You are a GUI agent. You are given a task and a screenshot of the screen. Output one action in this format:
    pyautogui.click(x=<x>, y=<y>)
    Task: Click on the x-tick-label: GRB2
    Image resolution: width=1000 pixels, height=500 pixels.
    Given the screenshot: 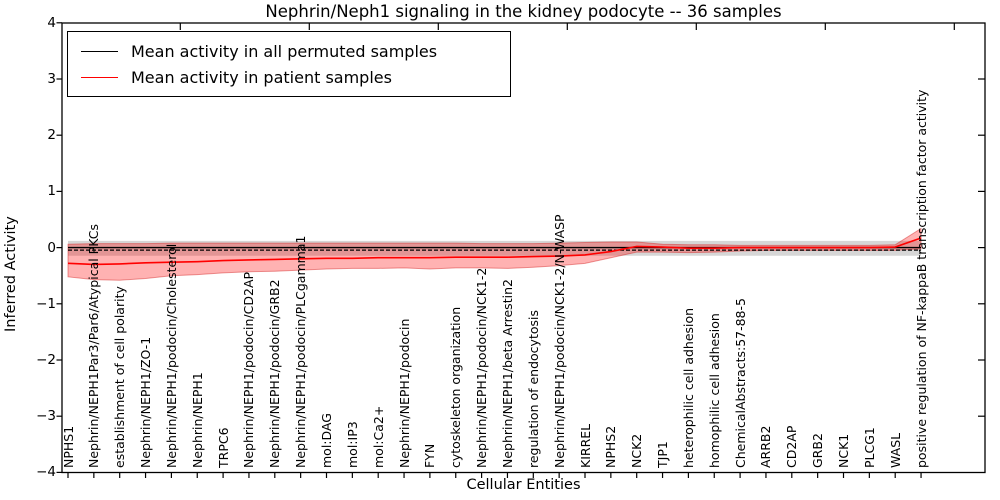 What is the action you would take?
    pyautogui.click(x=818, y=450)
    